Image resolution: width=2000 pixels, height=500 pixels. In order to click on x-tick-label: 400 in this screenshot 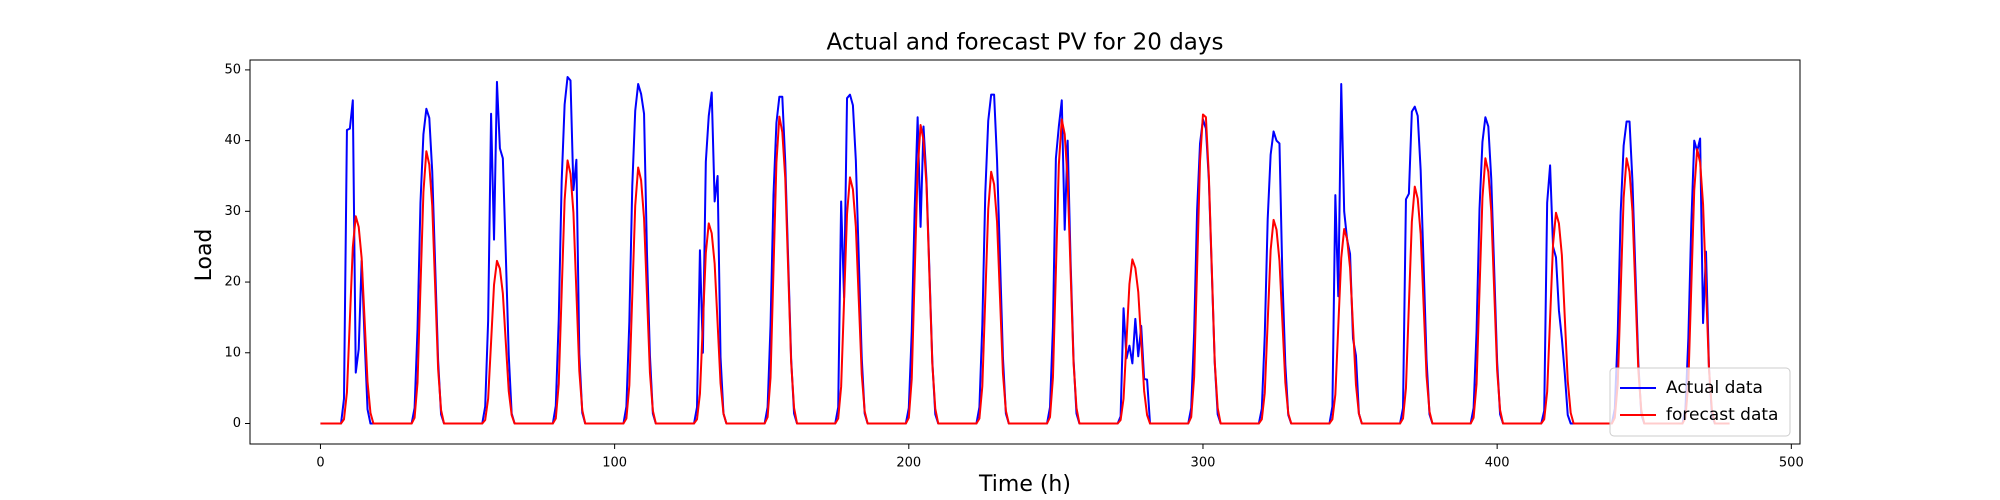, I will do `click(1497, 463)`.